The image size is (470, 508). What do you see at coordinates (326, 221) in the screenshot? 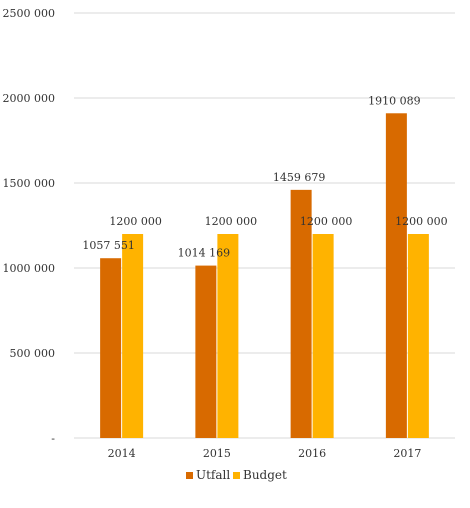
I see `data-label-budget-2016: 1200 000` at bounding box center [326, 221].